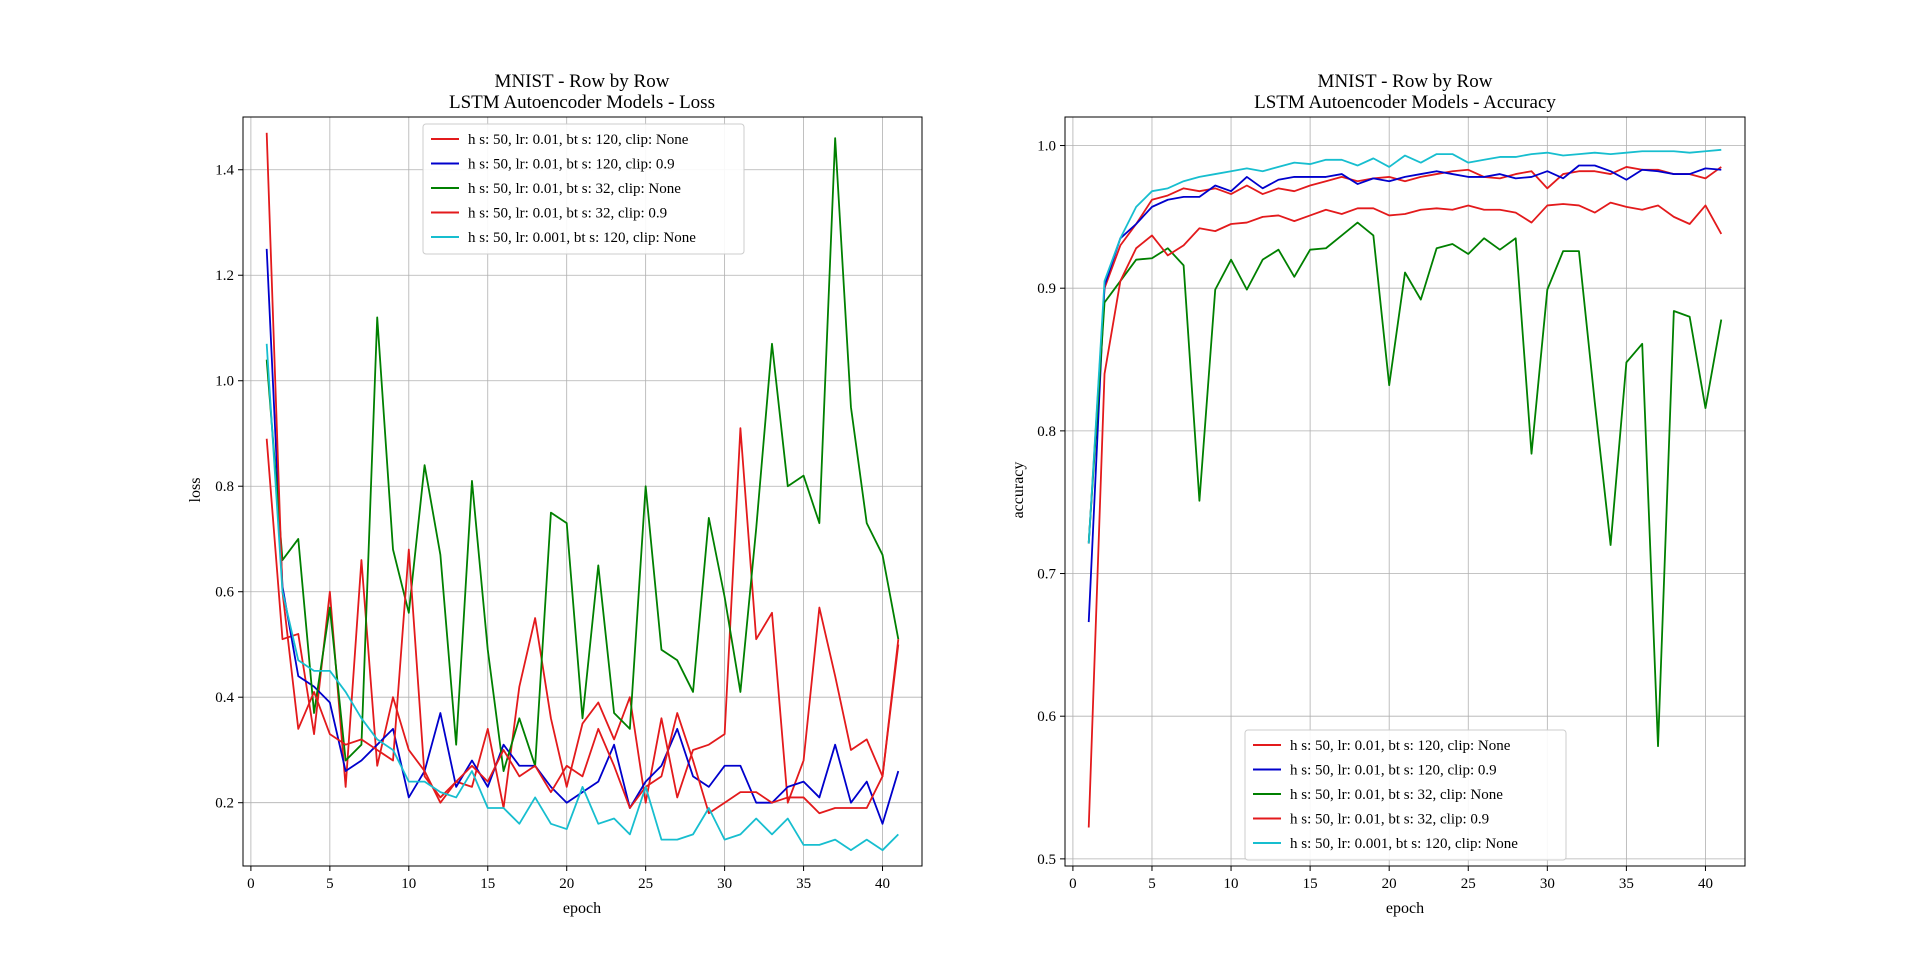  I want to click on accuracy-chart-legend-label: h s: 50, lr: 0.01, bt s: 32, clip: None, so click(1396, 795).